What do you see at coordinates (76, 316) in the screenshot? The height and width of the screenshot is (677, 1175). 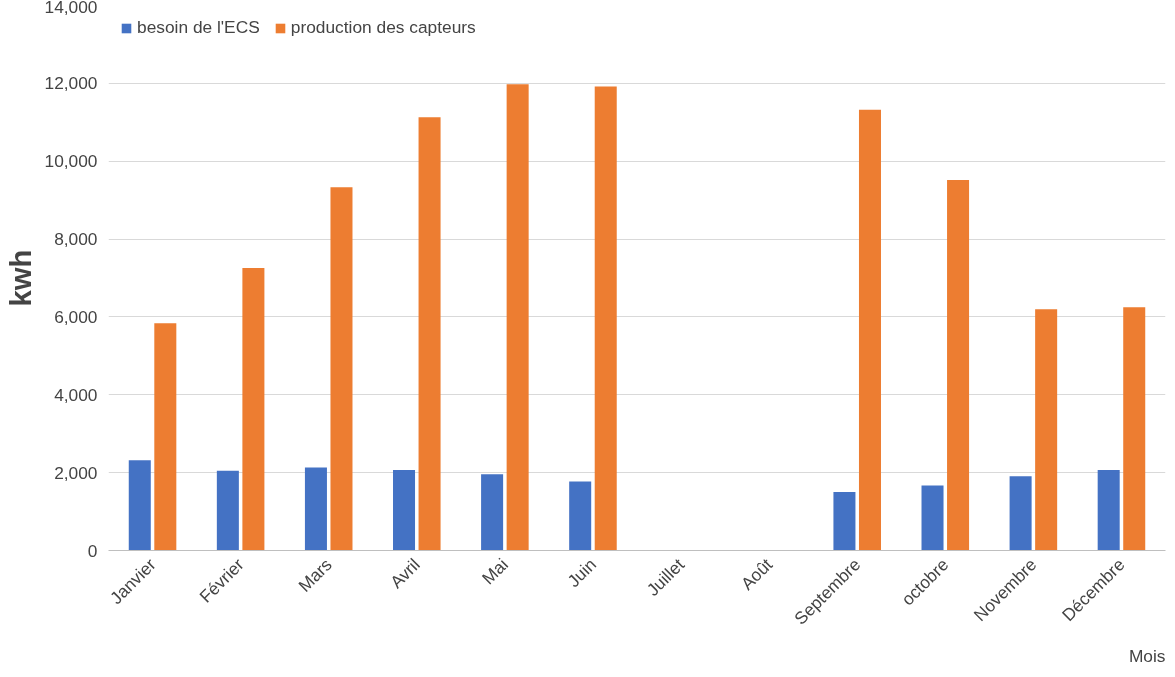 I see `y-tick-label: 6,000` at bounding box center [76, 316].